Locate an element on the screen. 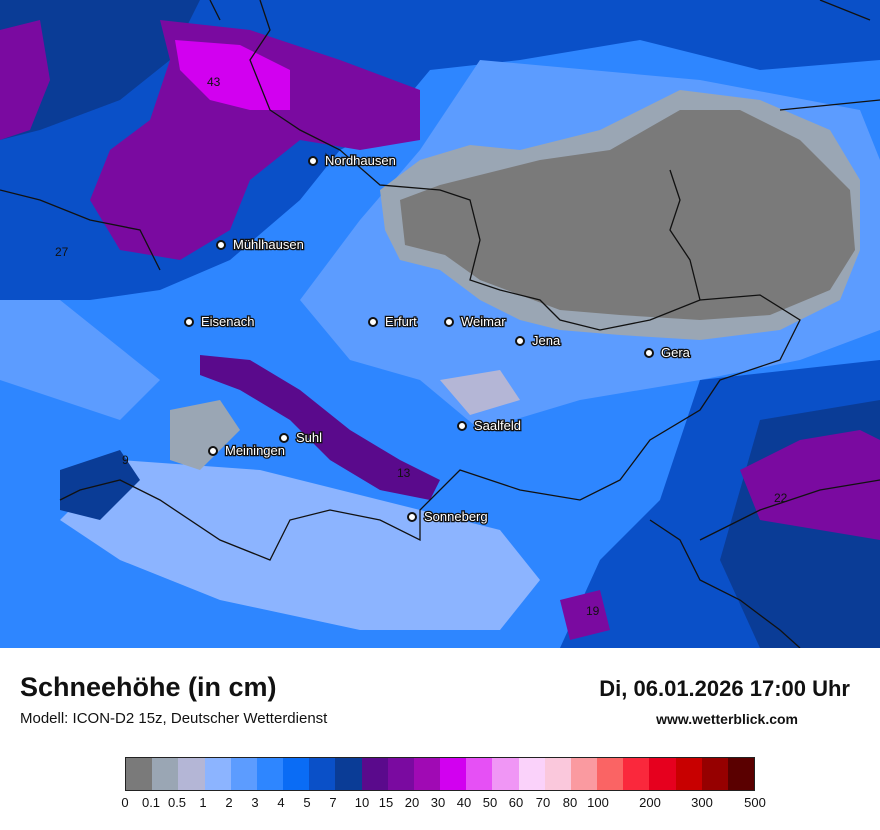 Image resolution: width=880 pixels, height=830 pixels. city-marker-eisenach: Eisenach is located at coordinates (220, 321).